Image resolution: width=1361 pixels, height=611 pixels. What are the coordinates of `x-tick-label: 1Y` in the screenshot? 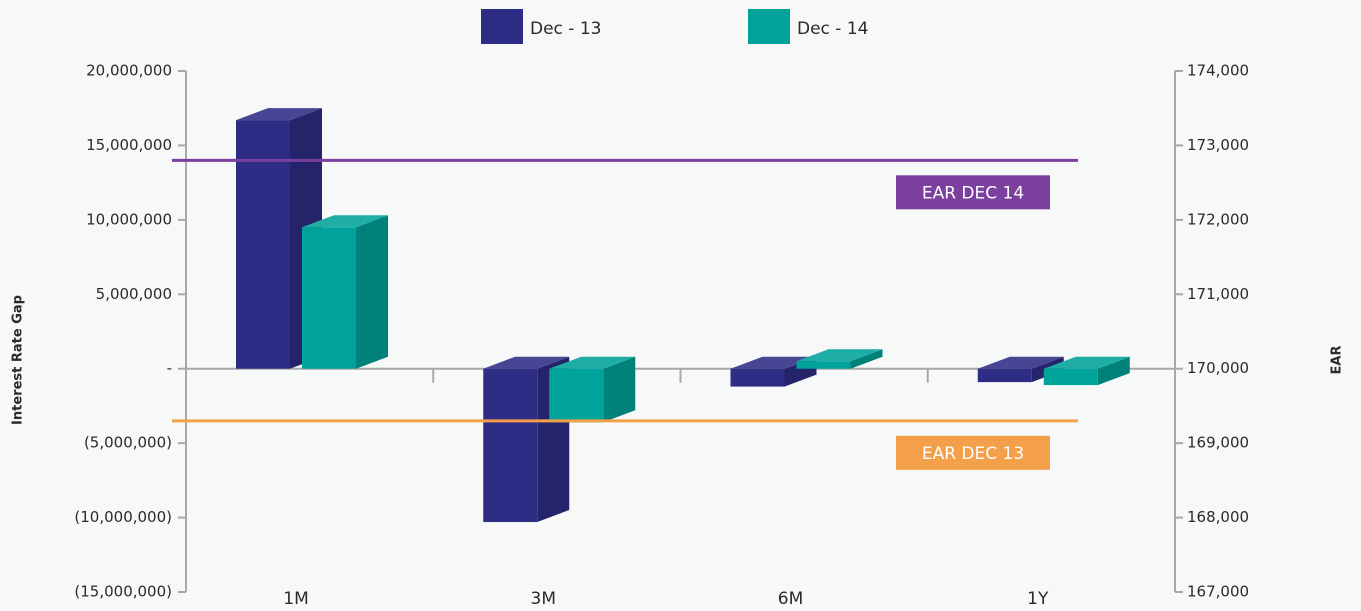 It's located at (1038, 599).